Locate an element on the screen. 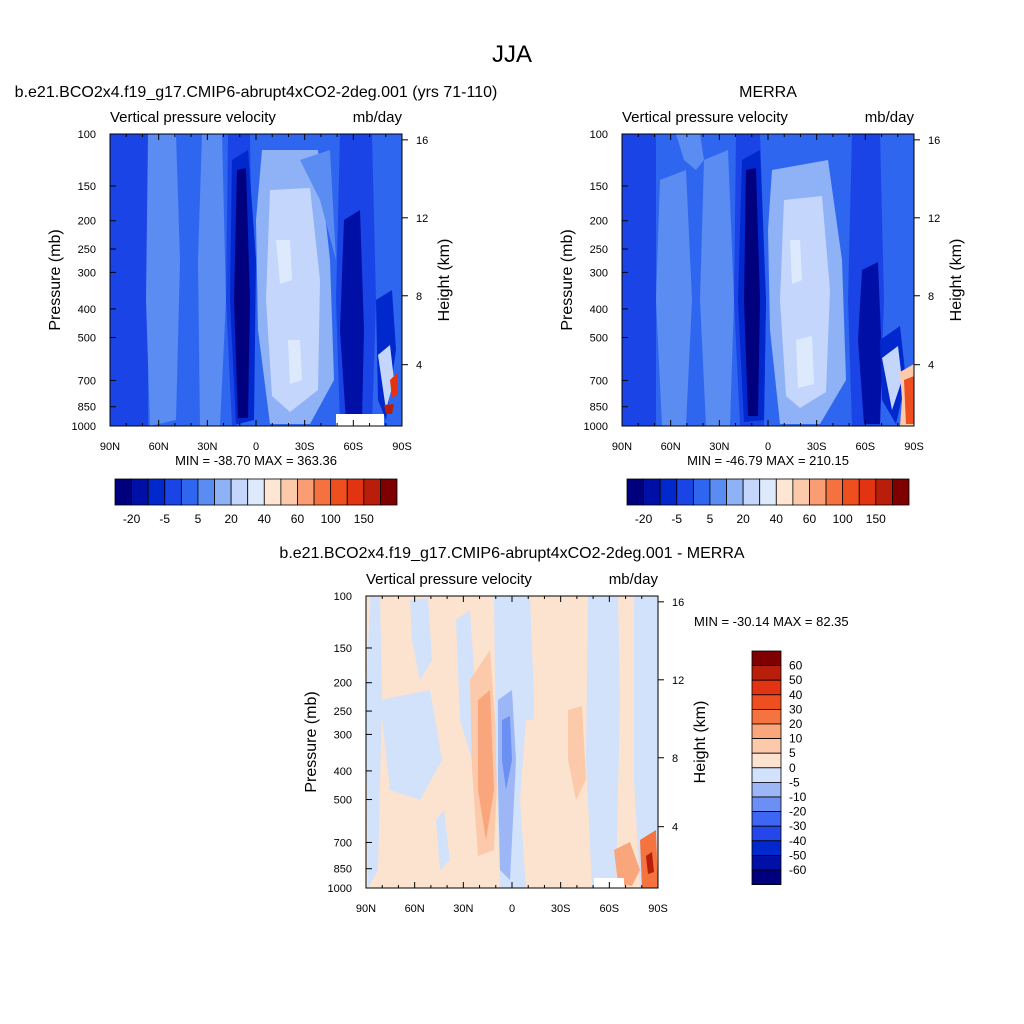  panel-model-right-label: mb/day is located at coordinates (378, 117).